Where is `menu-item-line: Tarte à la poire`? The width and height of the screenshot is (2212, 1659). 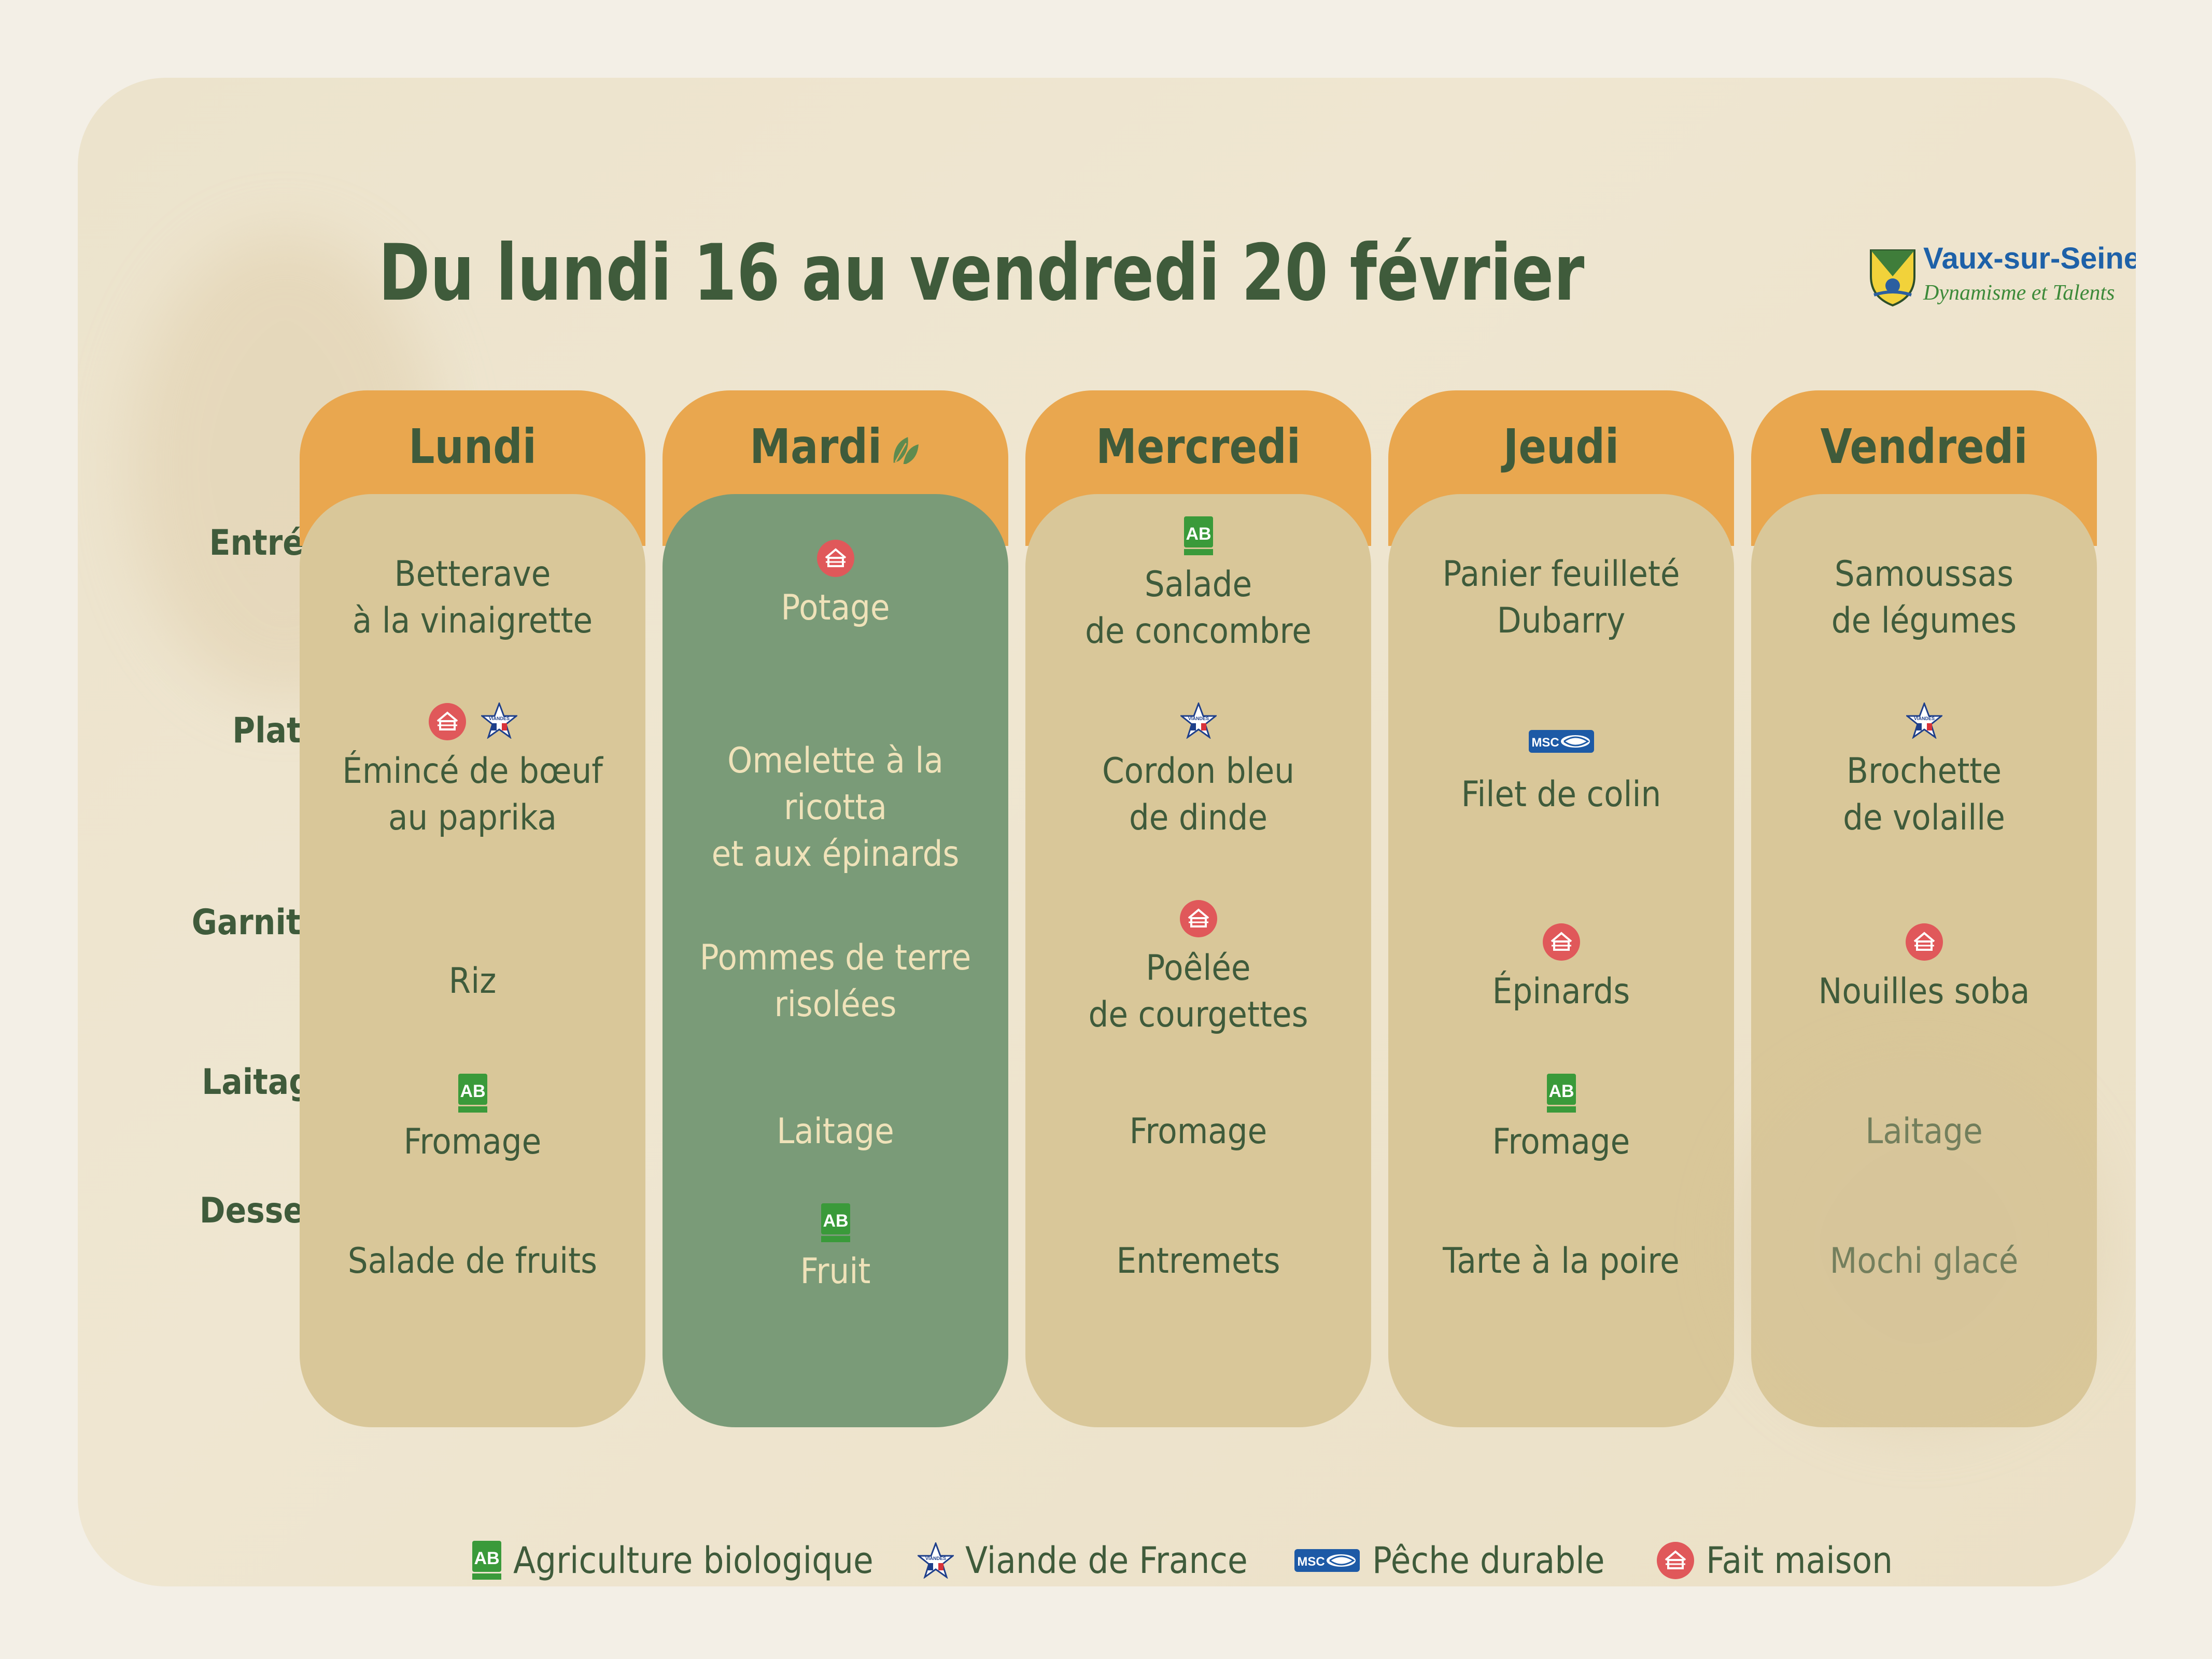 menu-item-line: Tarte à la poire is located at coordinates (1561, 1261).